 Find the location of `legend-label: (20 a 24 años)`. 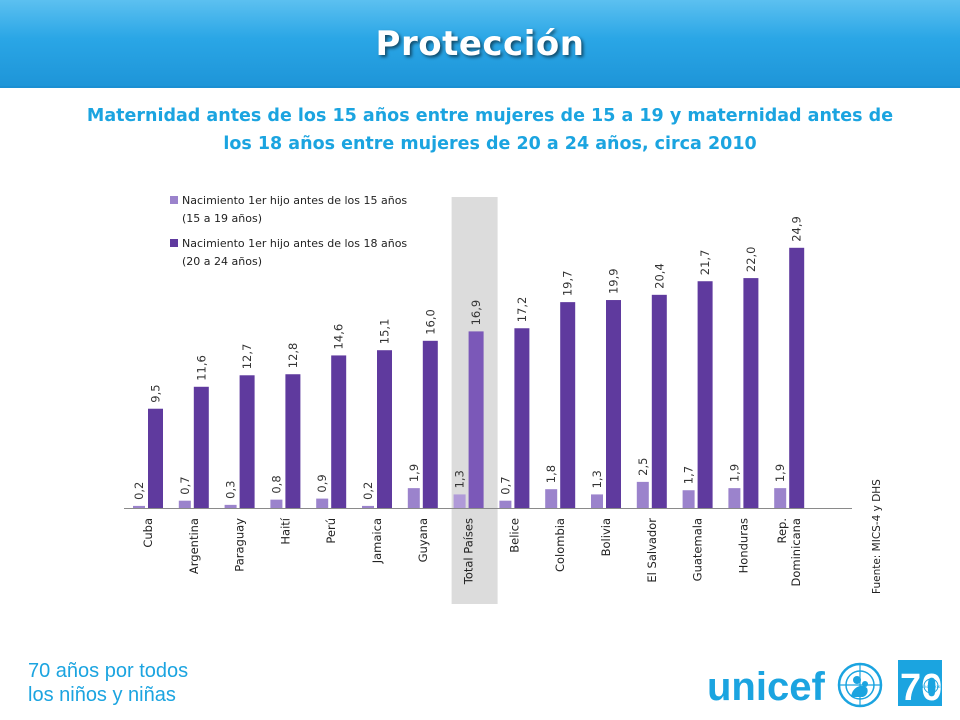

legend-label: (20 a 24 años) is located at coordinates (222, 261).